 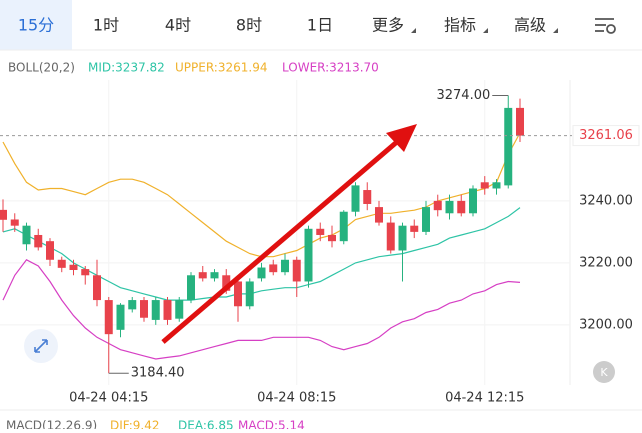 I want to click on toolbar, so click(x=321, y=25).